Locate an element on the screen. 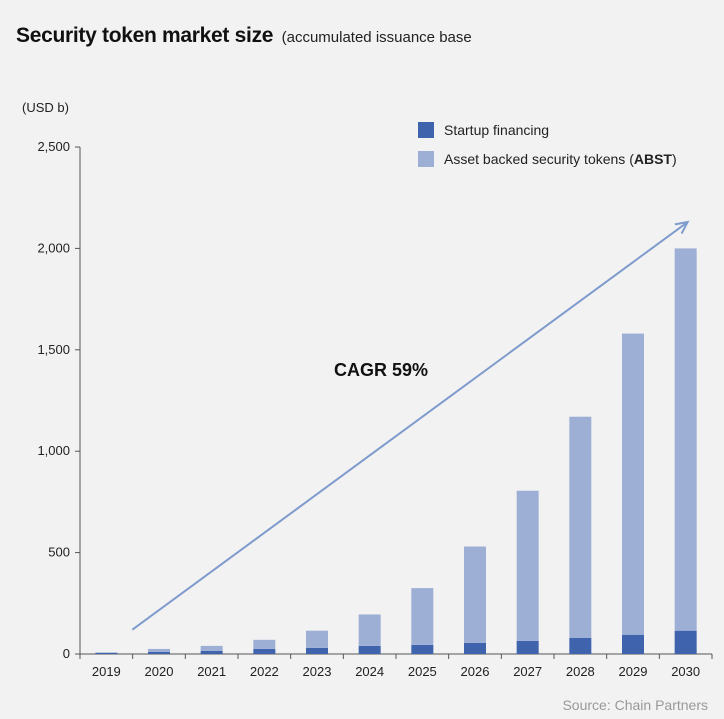  chart-title: Security token market size is located at coordinates (145, 35).